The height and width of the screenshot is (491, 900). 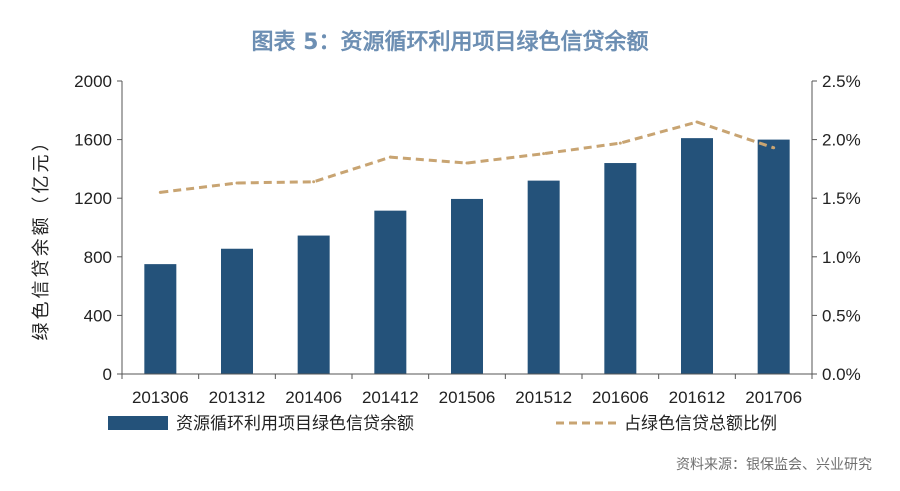 What do you see at coordinates (841, 198) in the screenshot?
I see `y2-tick-label: 1.5%` at bounding box center [841, 198].